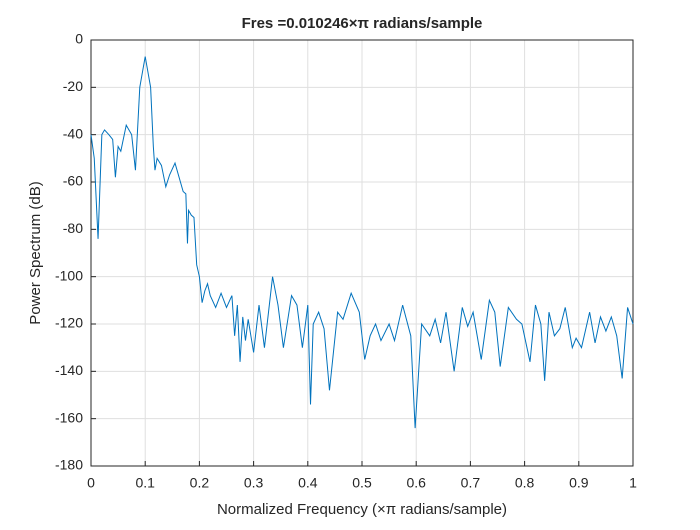  What do you see at coordinates (633, 483) in the screenshot?
I see `x-tick-label: 1` at bounding box center [633, 483].